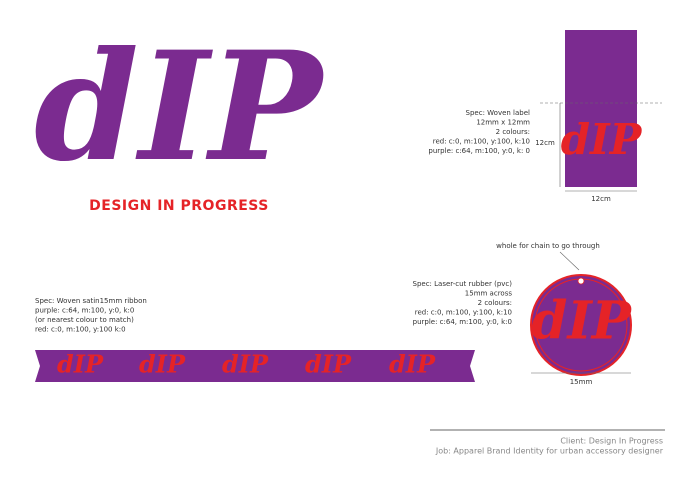 The width and height of the screenshot is (680, 479). What do you see at coordinates (80, 330) in the screenshot?
I see `spec-line: red: c:0, m:100, y:100 k:0` at bounding box center [80, 330].